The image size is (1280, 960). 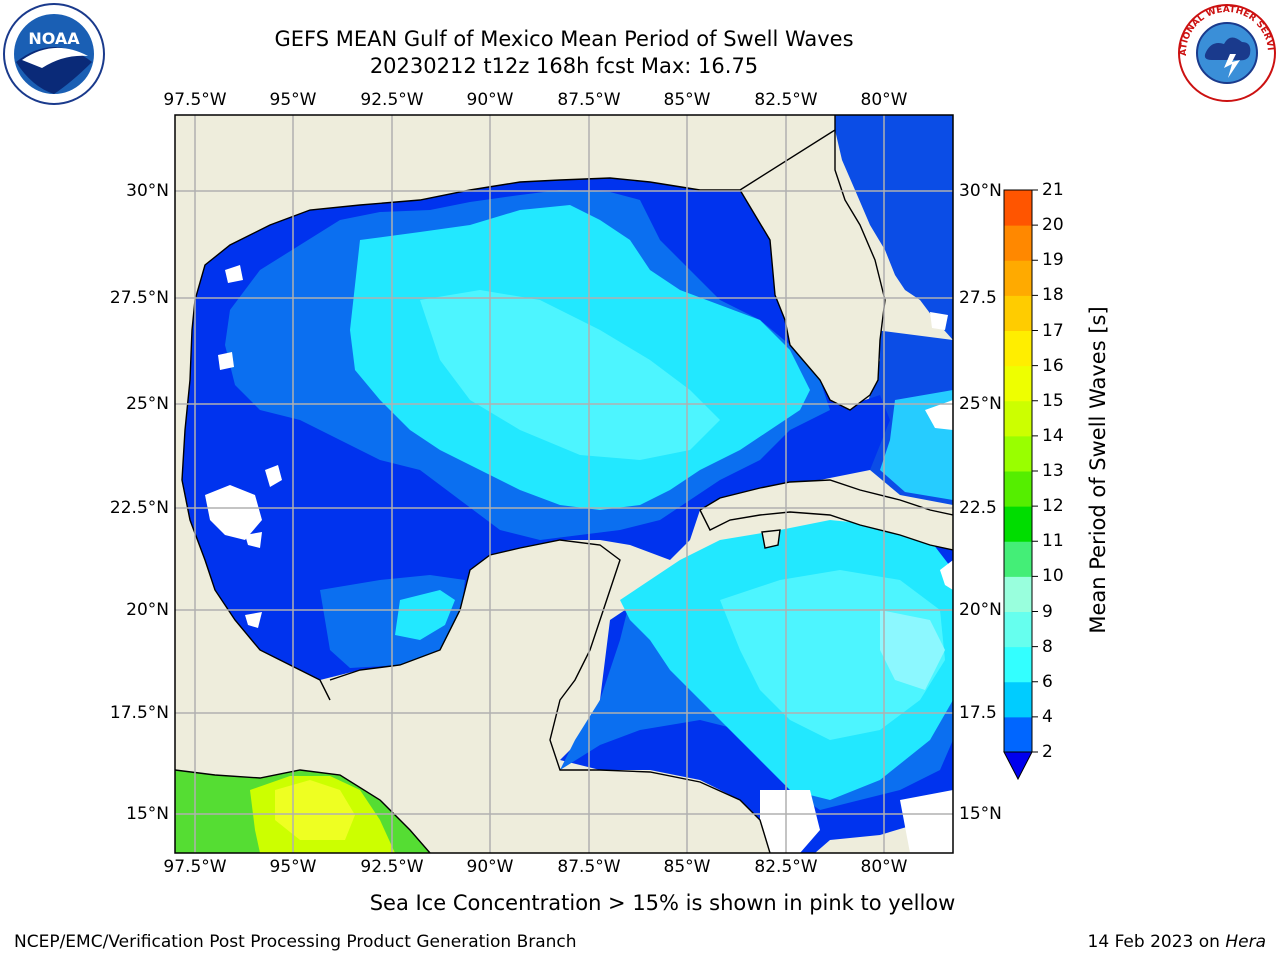 I want to click on colorbar-under-arrow, so click(x=1018, y=766).